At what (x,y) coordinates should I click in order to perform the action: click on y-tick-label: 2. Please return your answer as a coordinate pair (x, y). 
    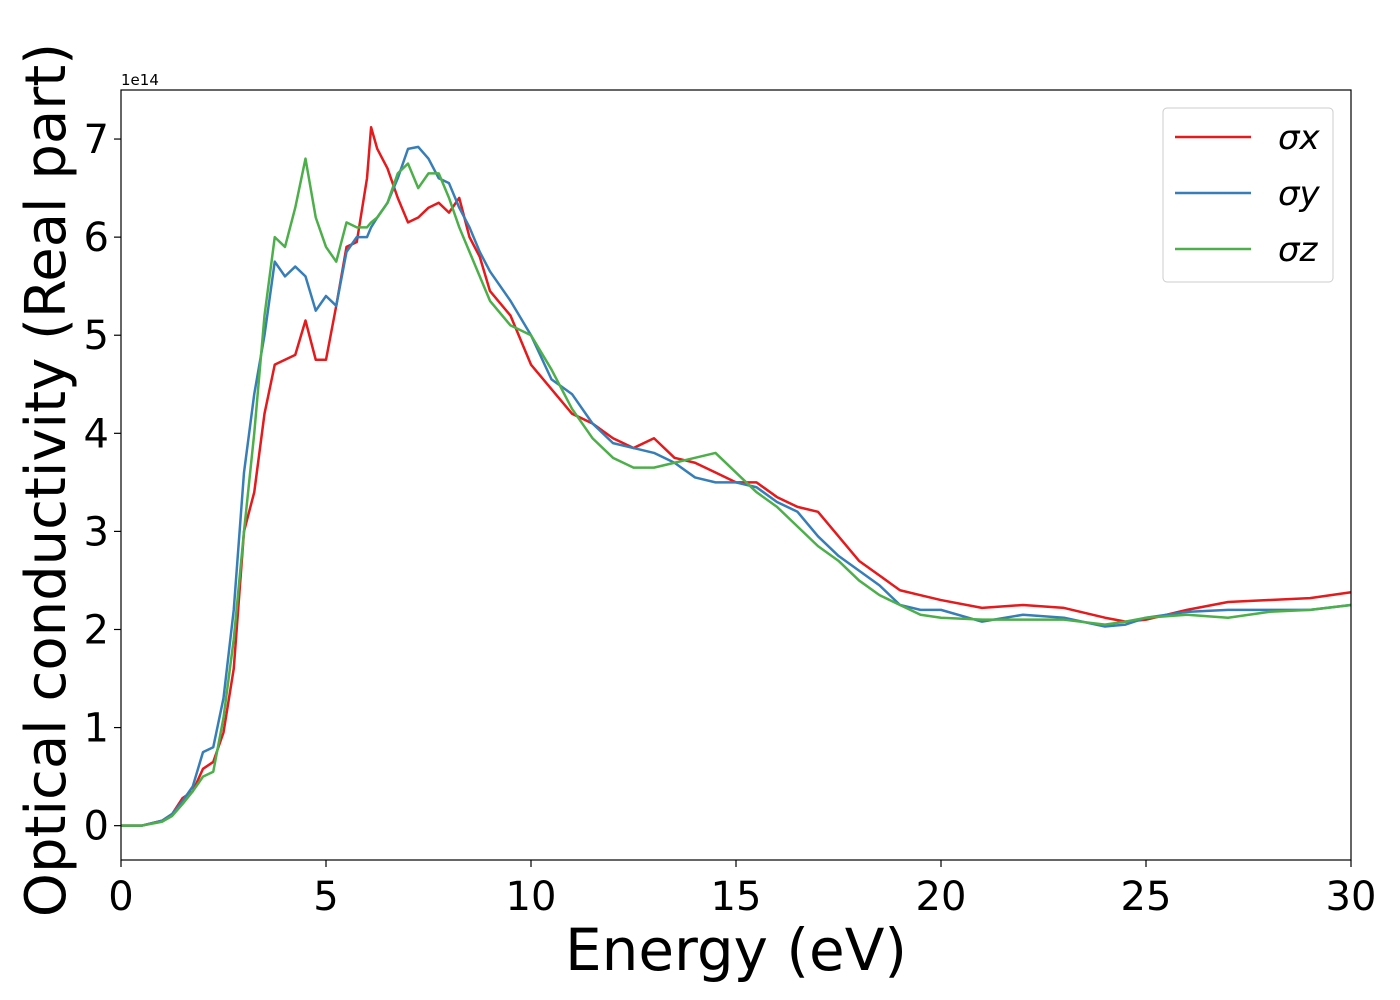
    Looking at the image, I should click on (96, 630).